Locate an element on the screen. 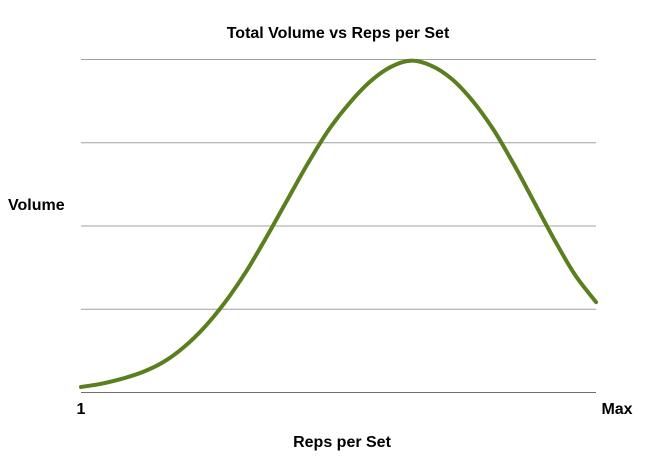 The width and height of the screenshot is (649, 464). x-axis-label: Reps per Set is located at coordinates (342, 442).